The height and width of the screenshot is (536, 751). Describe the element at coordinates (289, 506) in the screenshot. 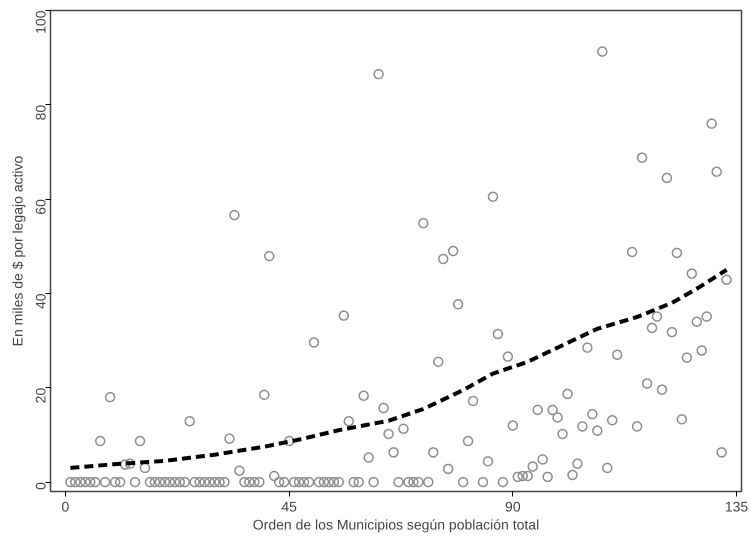

I see `x-tick-label: 45` at that location.